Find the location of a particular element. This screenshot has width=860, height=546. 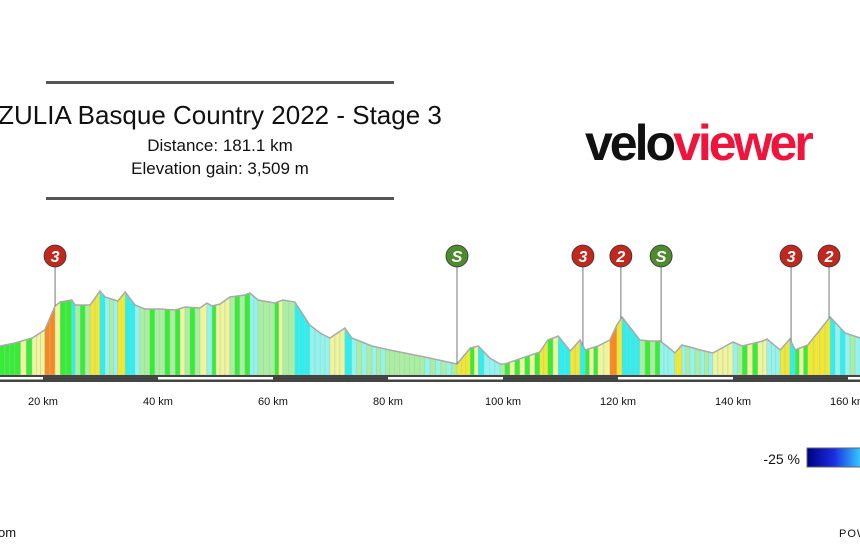

sprint-marker: S is located at coordinates (661, 293).